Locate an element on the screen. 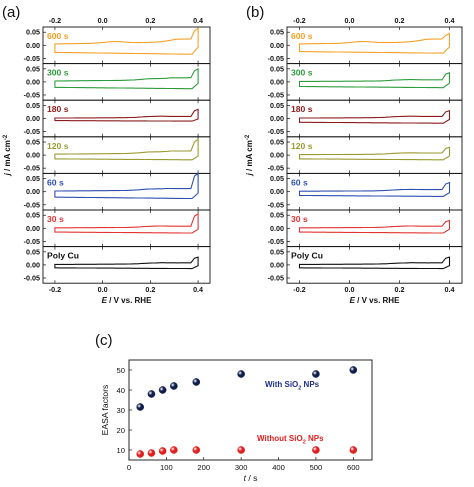 The width and height of the screenshot is (474, 487). panel-b-subplot-label: 600 s is located at coordinates (302, 36).